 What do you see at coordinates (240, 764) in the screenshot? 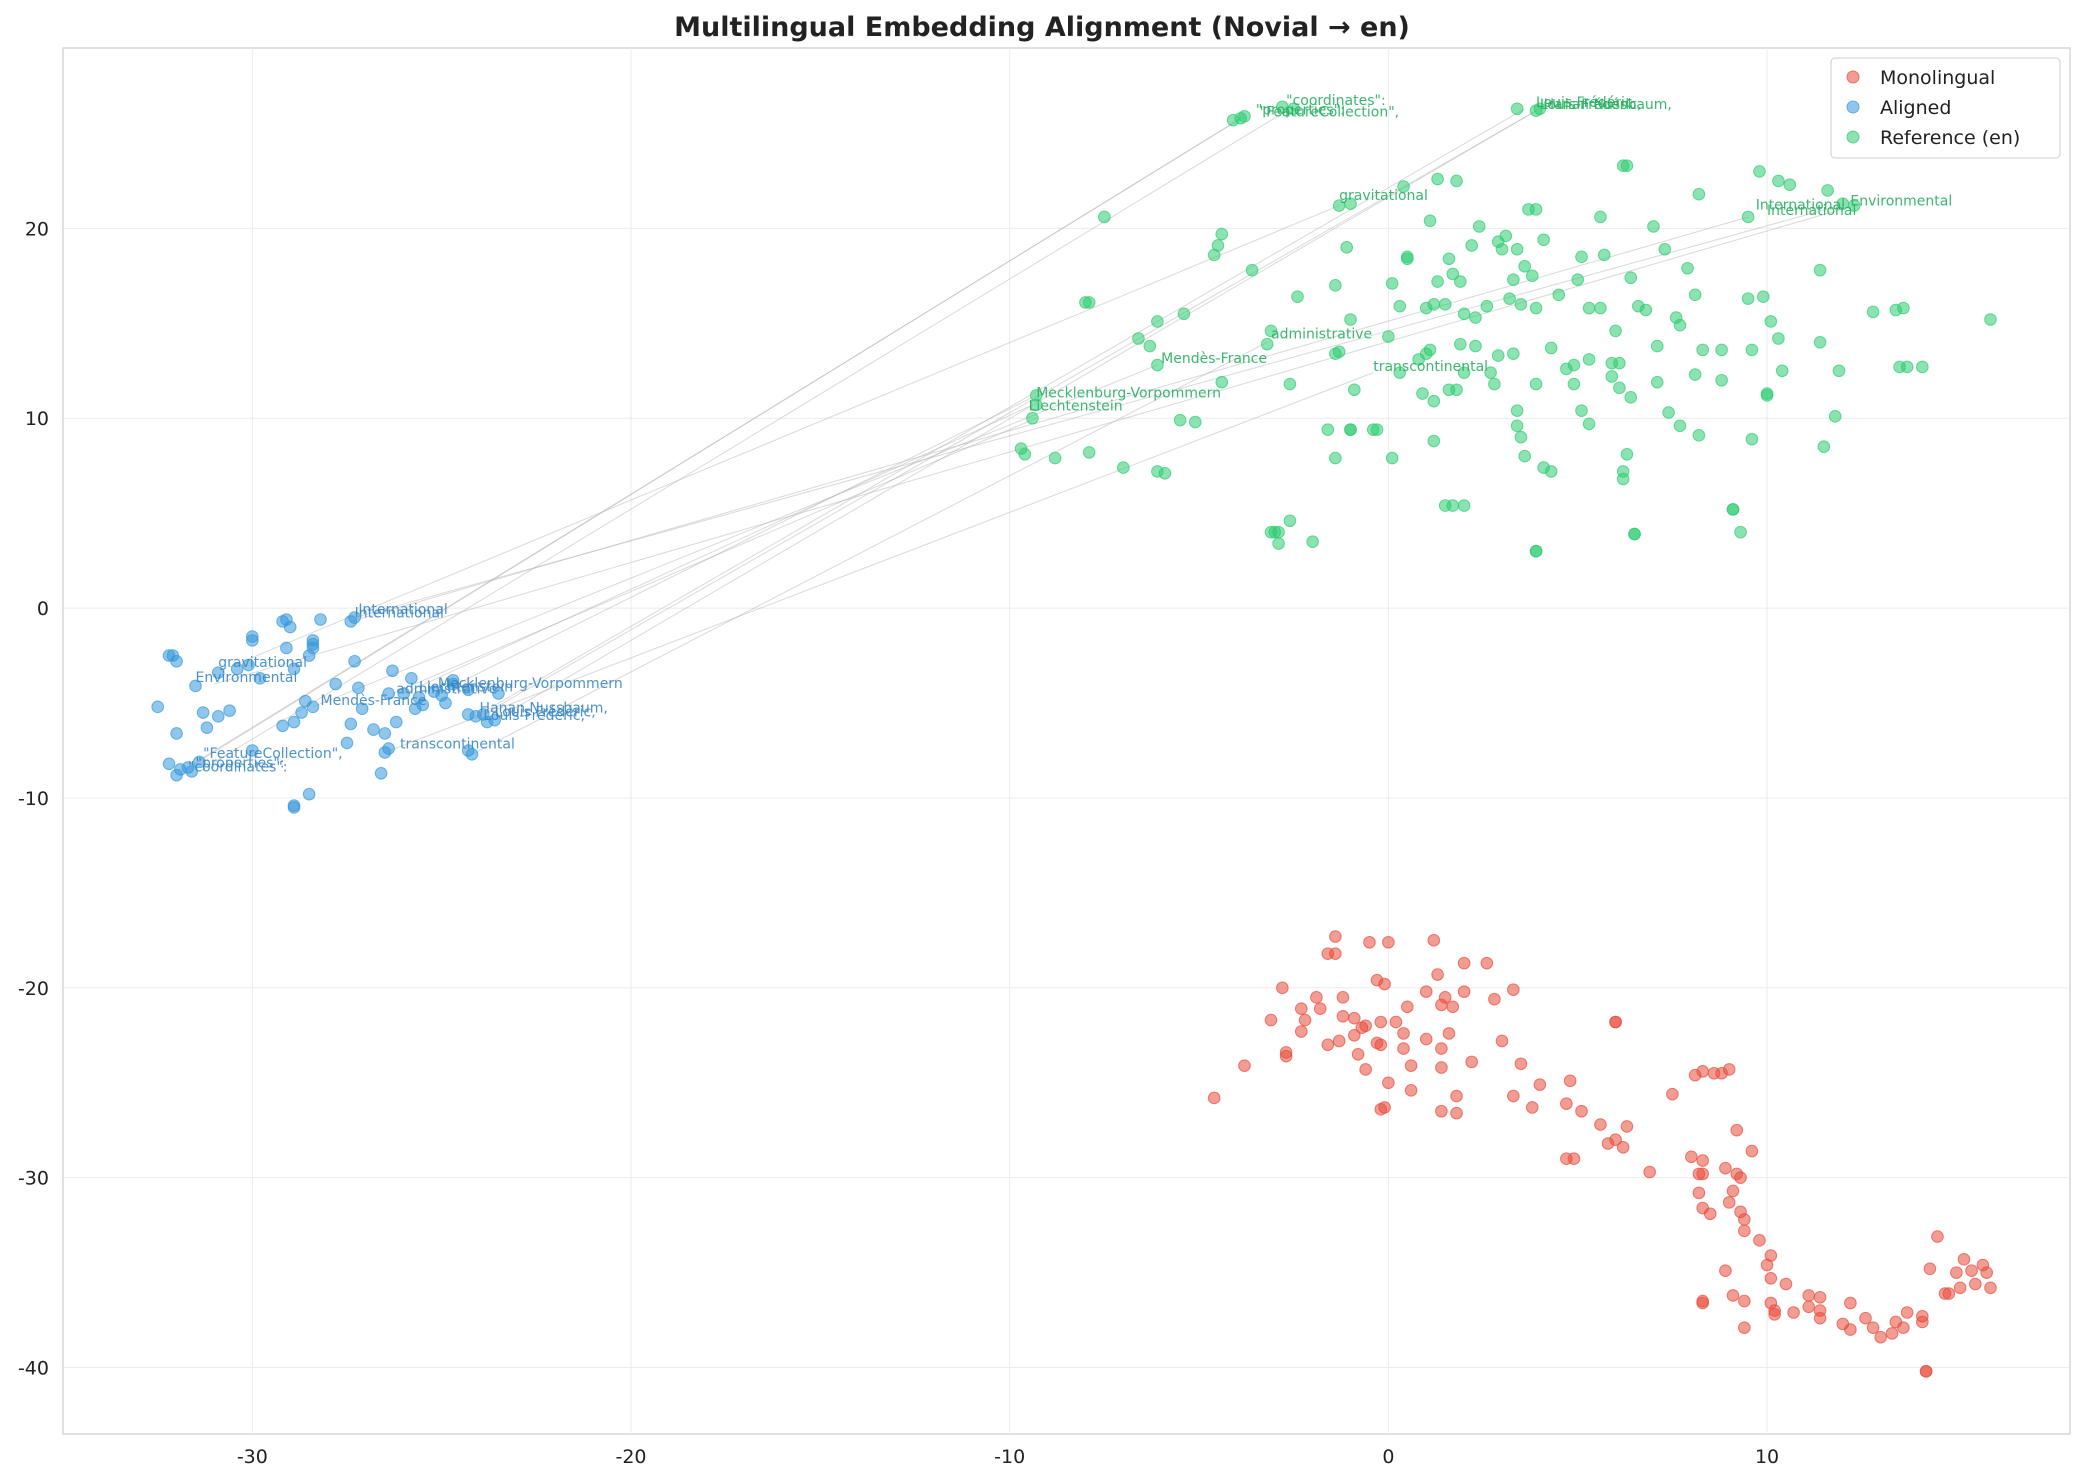
I see `annotation-label: "properties":` at bounding box center [240, 764].